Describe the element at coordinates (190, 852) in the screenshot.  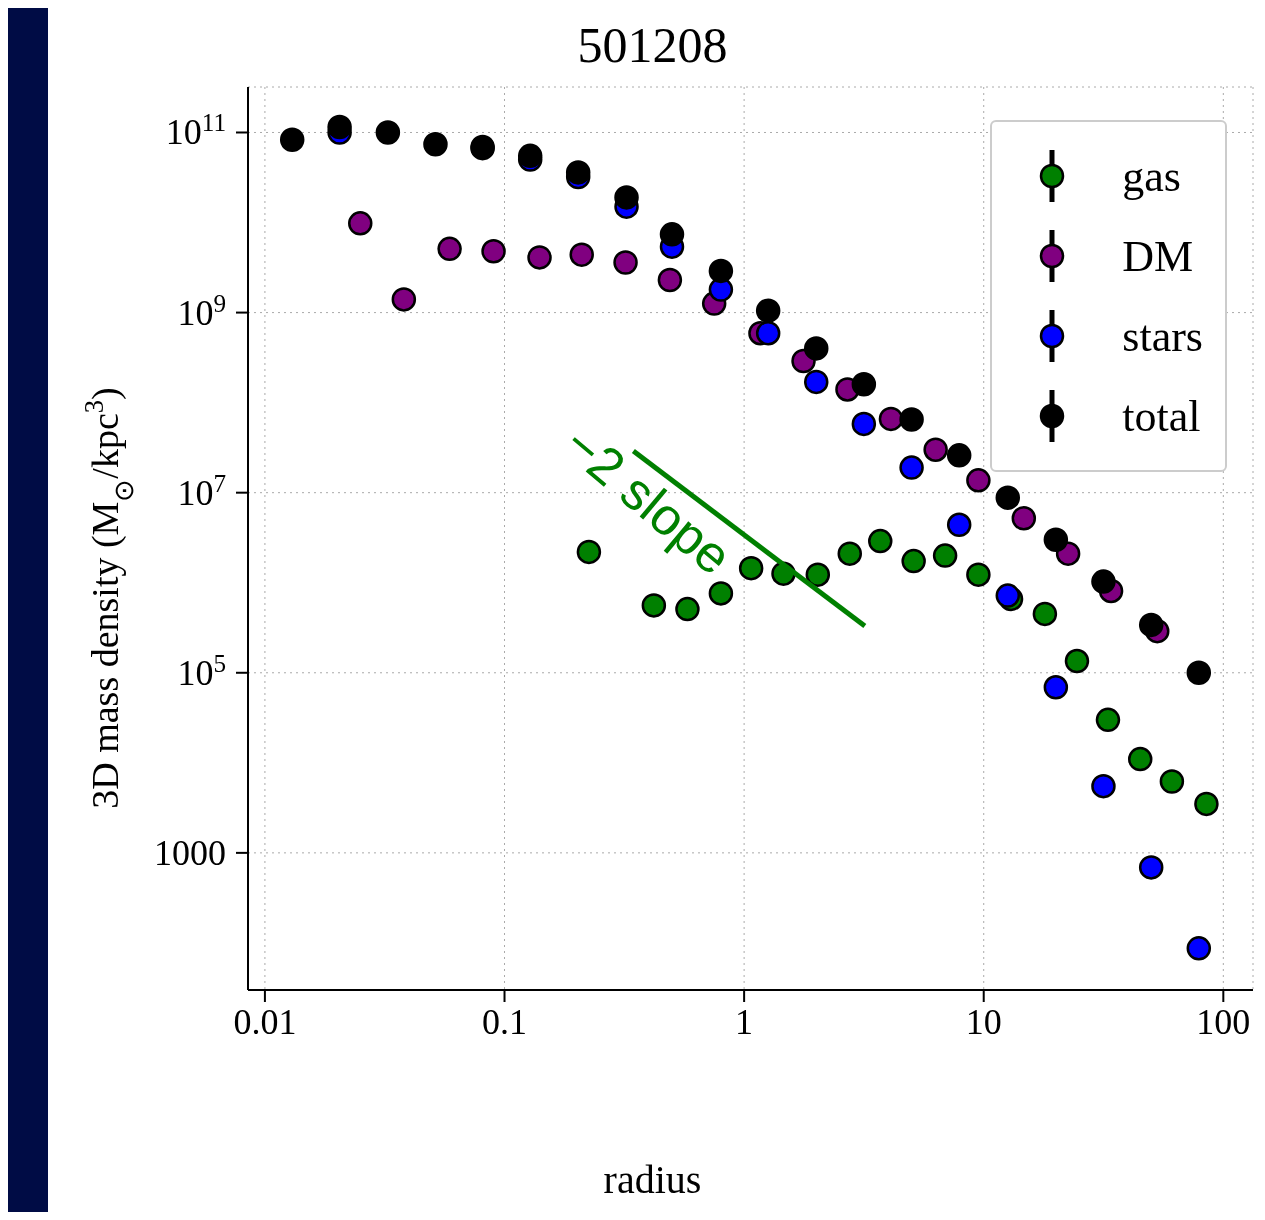
I see `y-tick-label: 1000` at that location.